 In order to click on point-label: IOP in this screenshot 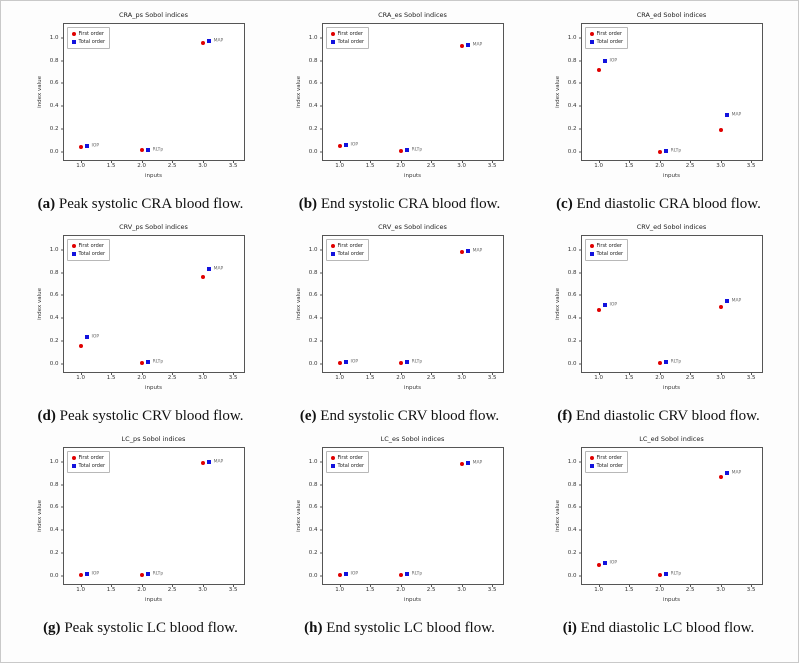, I will do `click(354, 362)`.